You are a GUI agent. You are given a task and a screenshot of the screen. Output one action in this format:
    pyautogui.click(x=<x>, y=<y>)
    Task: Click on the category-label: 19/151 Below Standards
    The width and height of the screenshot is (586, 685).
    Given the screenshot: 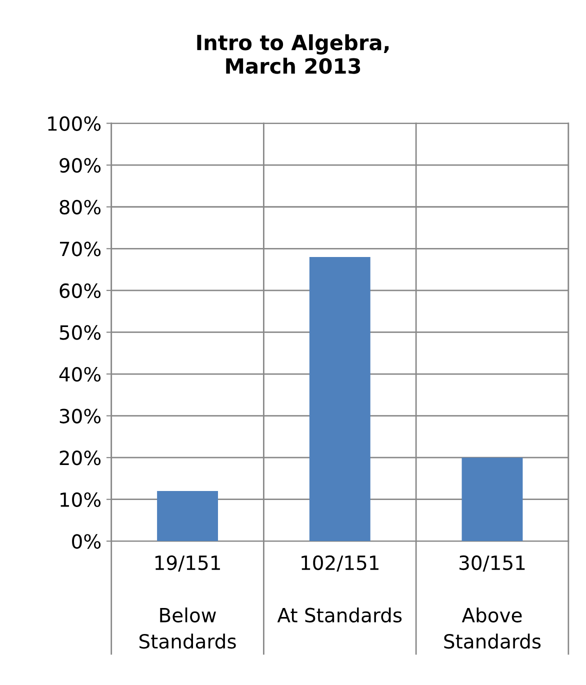 What is the action you would take?
    pyautogui.click(x=188, y=602)
    